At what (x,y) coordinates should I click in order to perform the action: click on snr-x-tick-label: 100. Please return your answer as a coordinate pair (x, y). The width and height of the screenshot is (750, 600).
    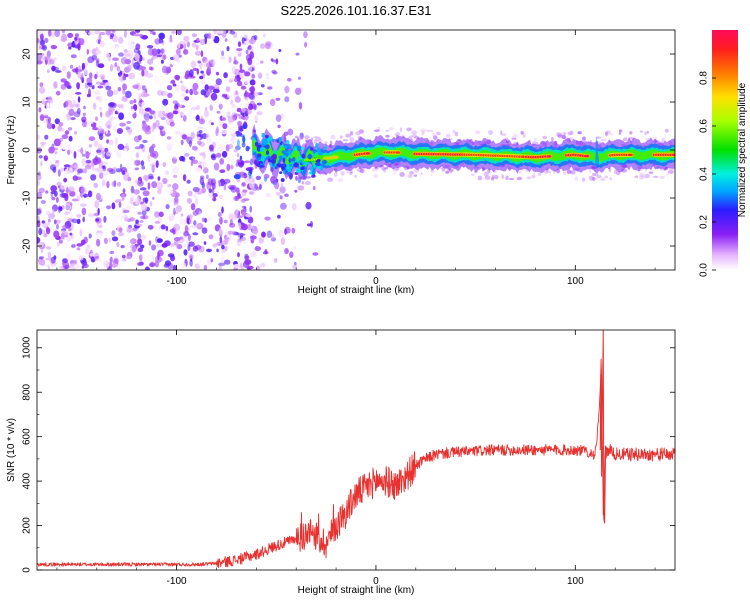
    Looking at the image, I should click on (575, 581).